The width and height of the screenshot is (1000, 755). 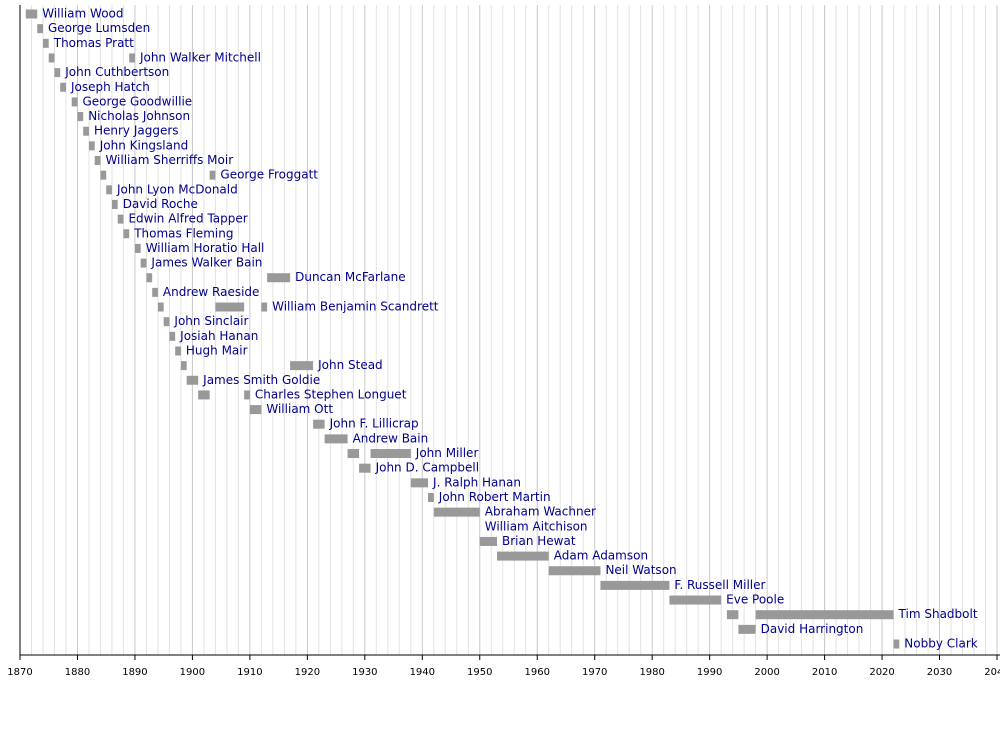 What do you see at coordinates (479, 672) in the screenshot?
I see `x-tick-label: 1950` at bounding box center [479, 672].